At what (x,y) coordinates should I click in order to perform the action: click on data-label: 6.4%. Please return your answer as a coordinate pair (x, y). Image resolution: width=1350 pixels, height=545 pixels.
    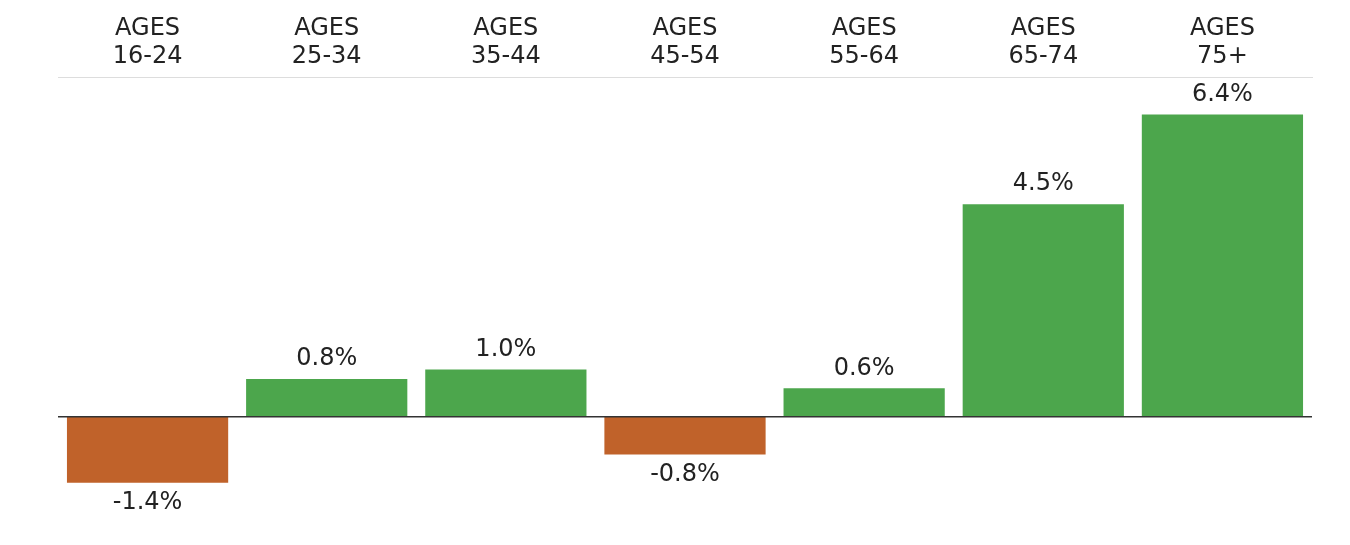
    Looking at the image, I should click on (1222, 92).